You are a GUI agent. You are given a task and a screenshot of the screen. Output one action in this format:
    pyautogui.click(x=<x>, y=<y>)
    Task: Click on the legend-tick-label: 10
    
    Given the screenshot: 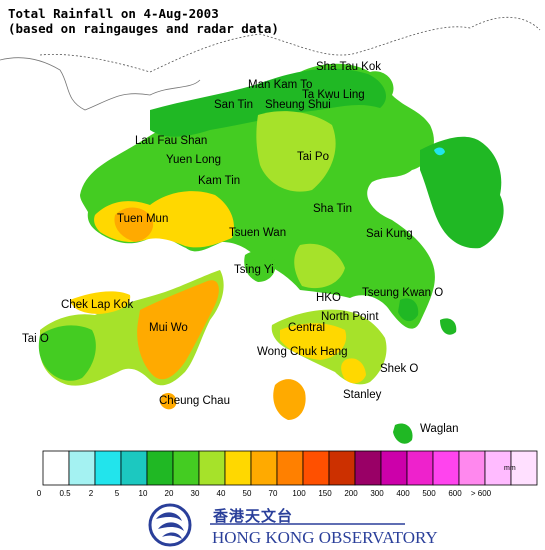 What is the action you would take?
    pyautogui.click(x=143, y=493)
    